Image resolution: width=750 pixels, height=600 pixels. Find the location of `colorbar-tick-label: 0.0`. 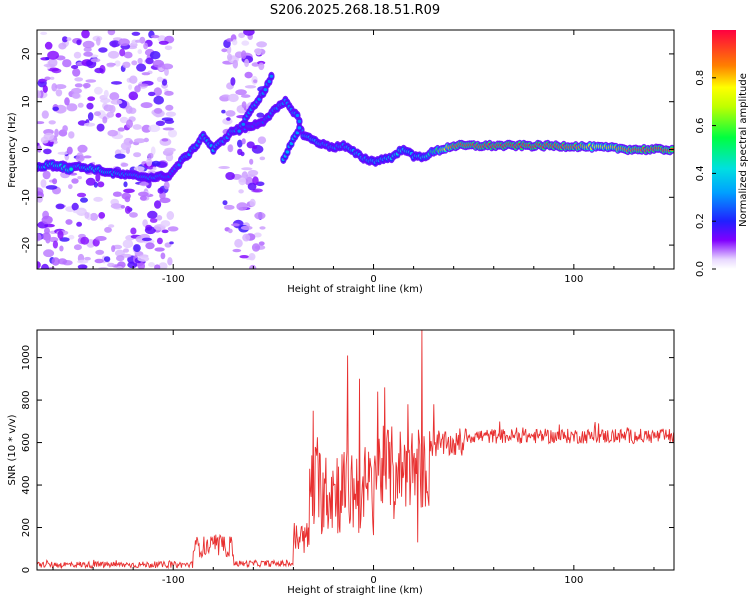

colorbar-tick-label: 0.0 is located at coordinates (700, 269).